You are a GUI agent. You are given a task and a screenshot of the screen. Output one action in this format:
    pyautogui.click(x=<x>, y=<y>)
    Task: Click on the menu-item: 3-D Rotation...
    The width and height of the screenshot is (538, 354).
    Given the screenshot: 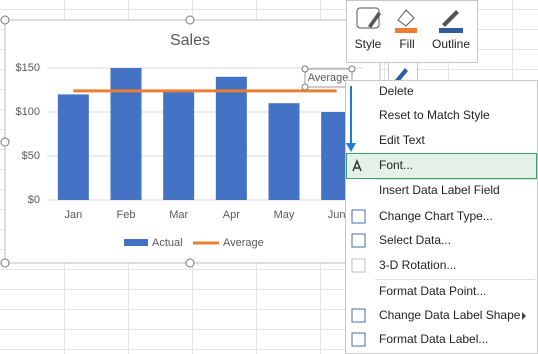 What is the action you would take?
    pyautogui.click(x=403, y=265)
    